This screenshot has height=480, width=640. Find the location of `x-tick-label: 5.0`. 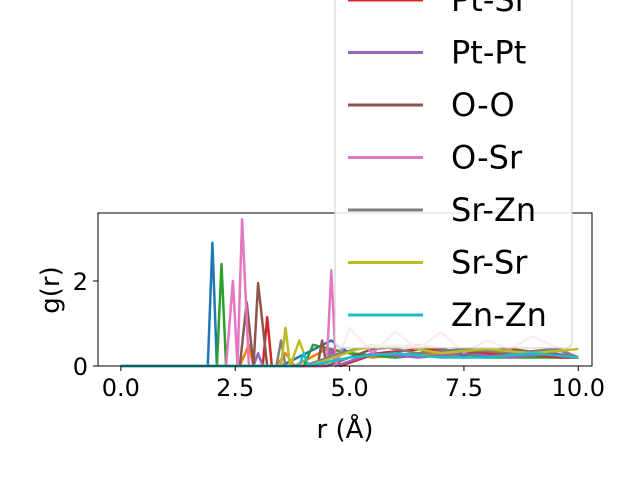

x-tick-label: 5.0 is located at coordinates (349, 388).